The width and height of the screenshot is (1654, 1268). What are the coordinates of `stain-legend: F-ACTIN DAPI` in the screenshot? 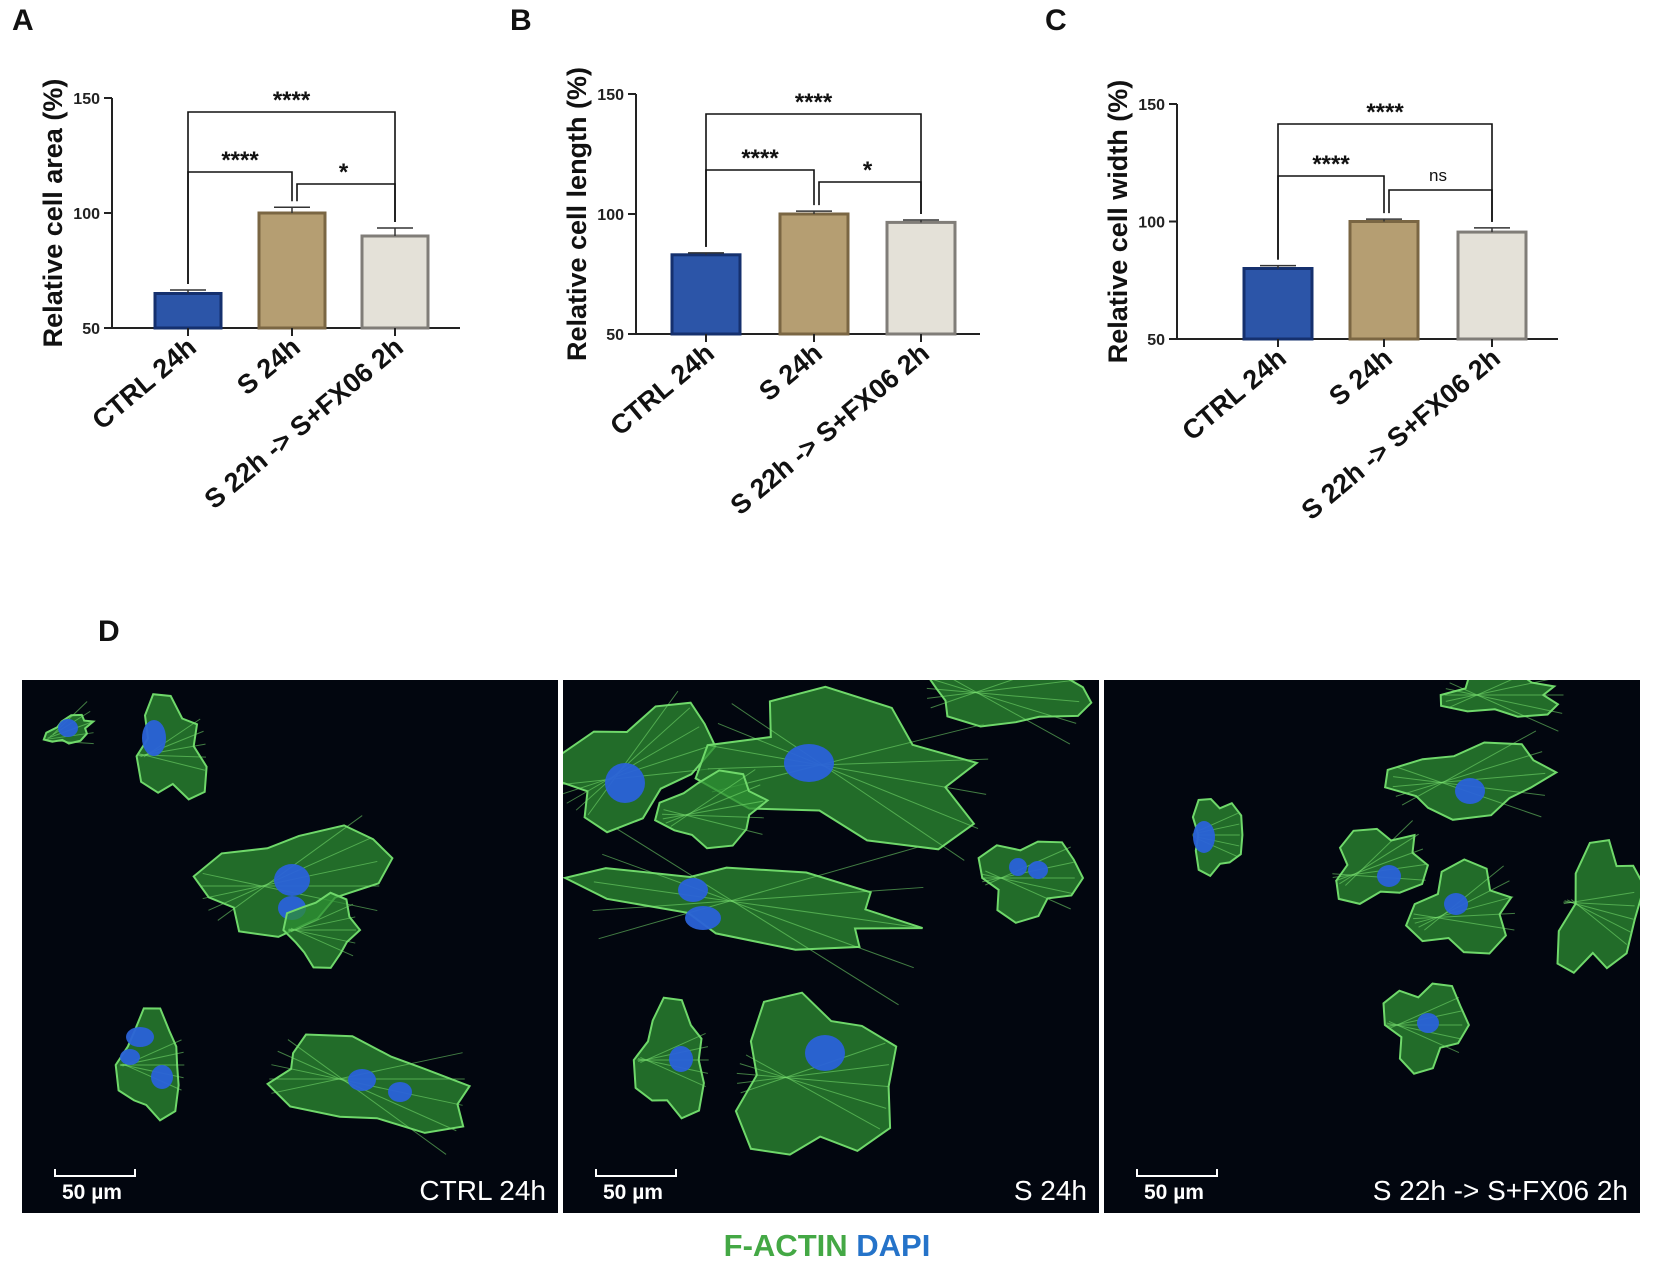 It's located at (827, 1246).